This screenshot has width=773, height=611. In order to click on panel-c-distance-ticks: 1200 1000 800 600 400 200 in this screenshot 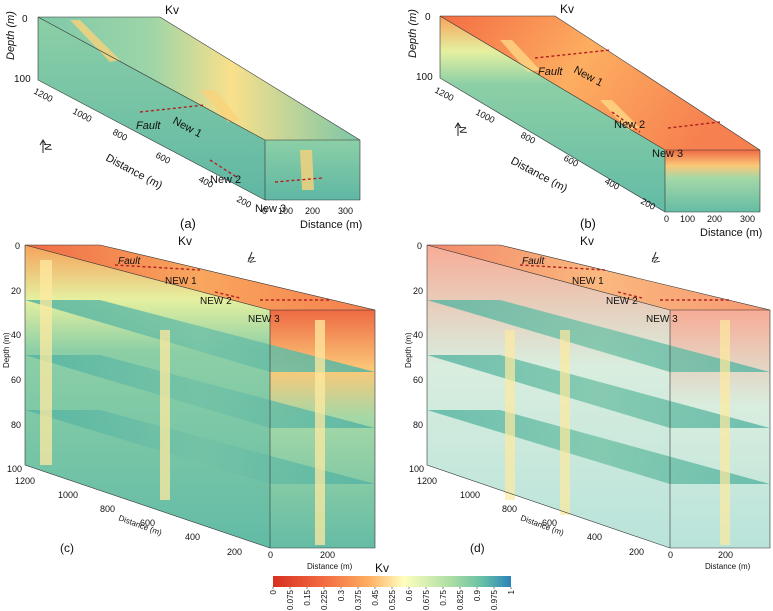, I will do `click(128, 516)`.